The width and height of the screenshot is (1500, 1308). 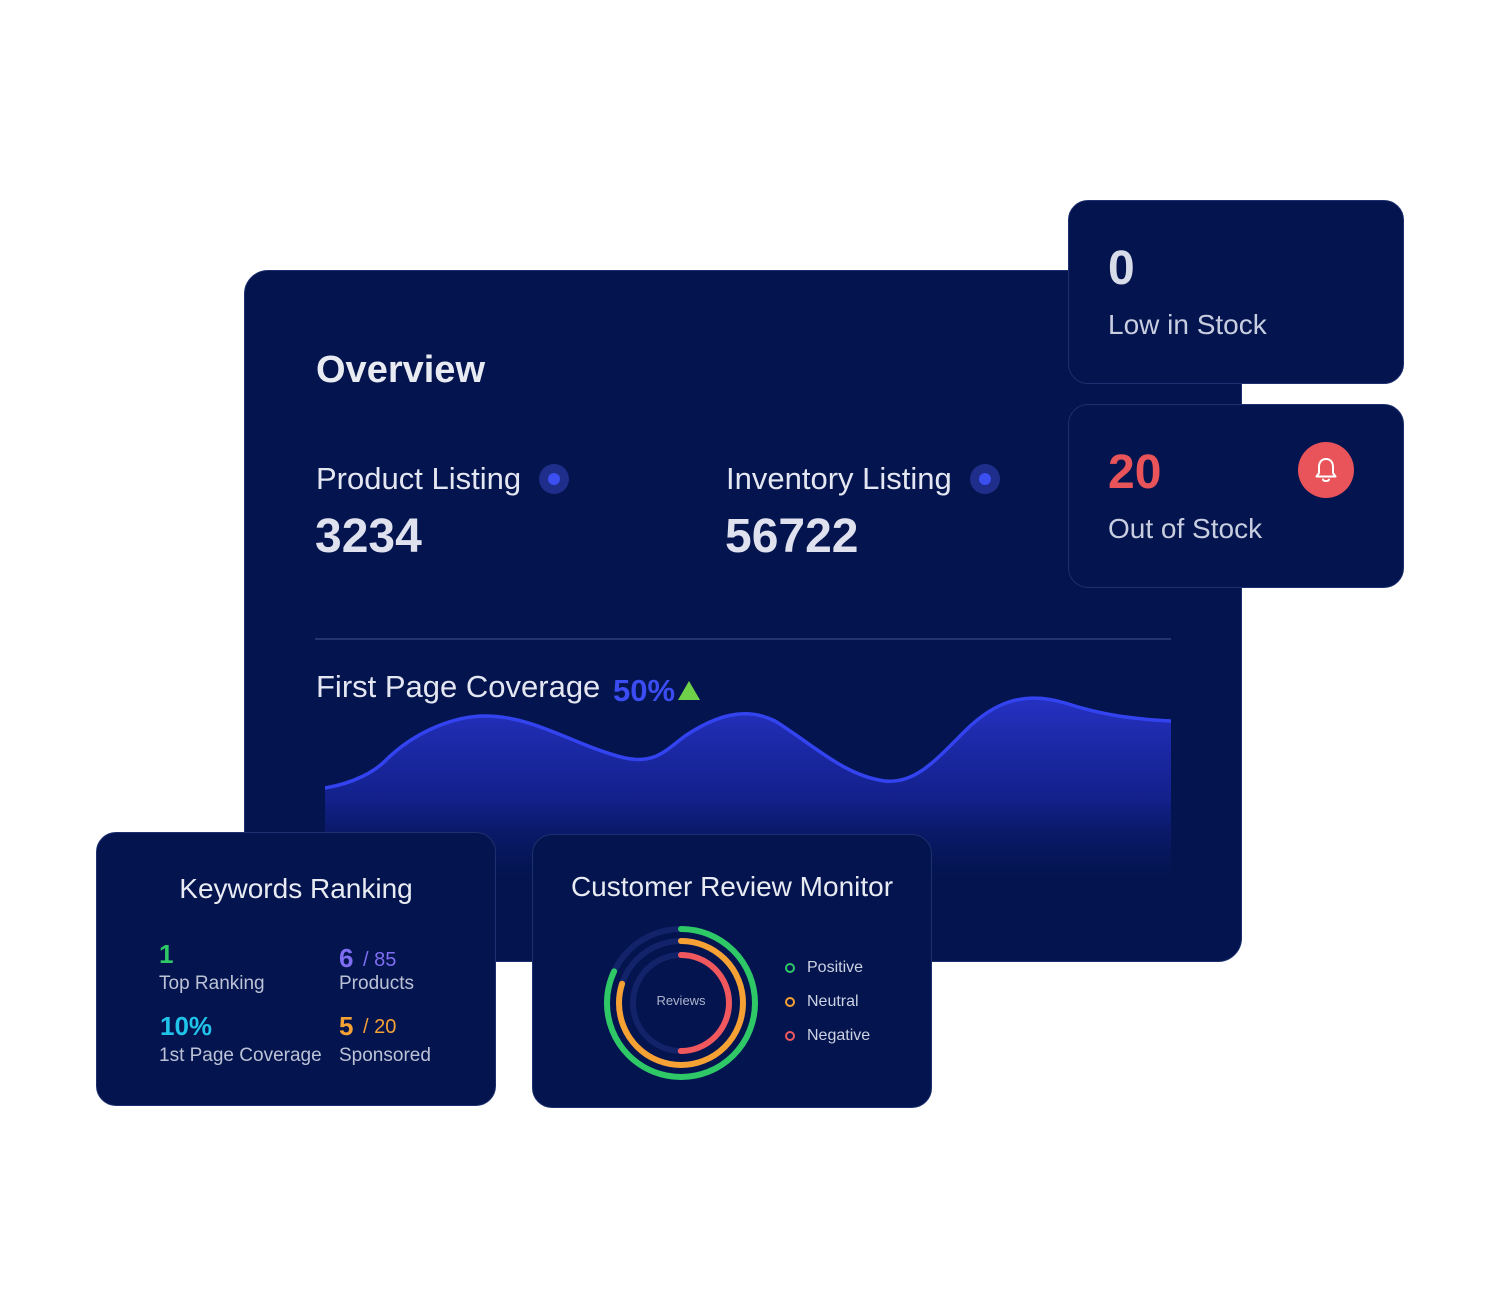 What do you see at coordinates (732, 886) in the screenshot?
I see `review-monitor-title: Customer Review Monitor` at bounding box center [732, 886].